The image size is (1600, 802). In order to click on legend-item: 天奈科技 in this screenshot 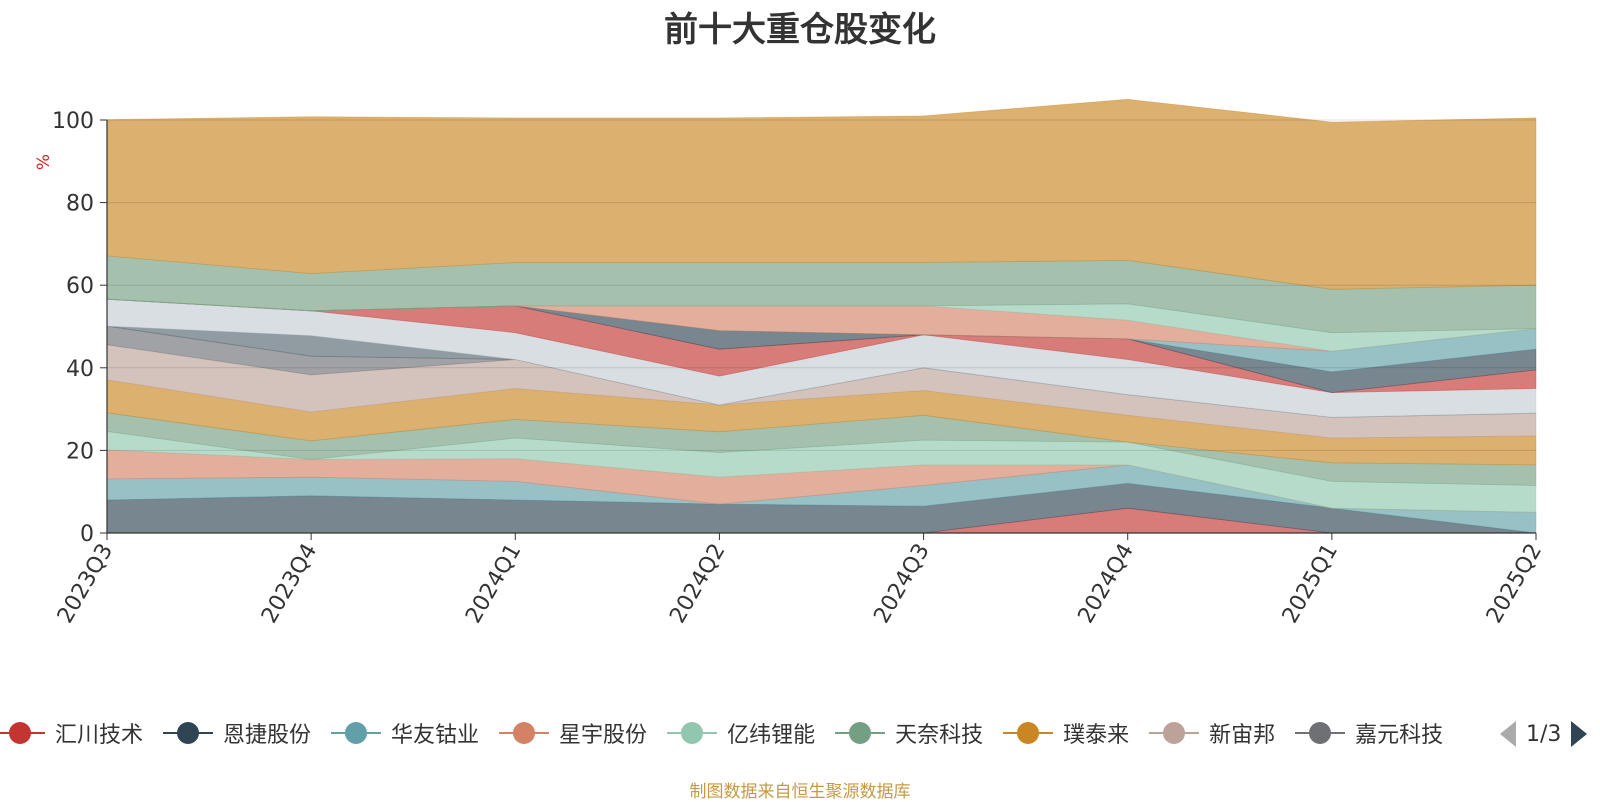, I will do `click(909, 733)`.